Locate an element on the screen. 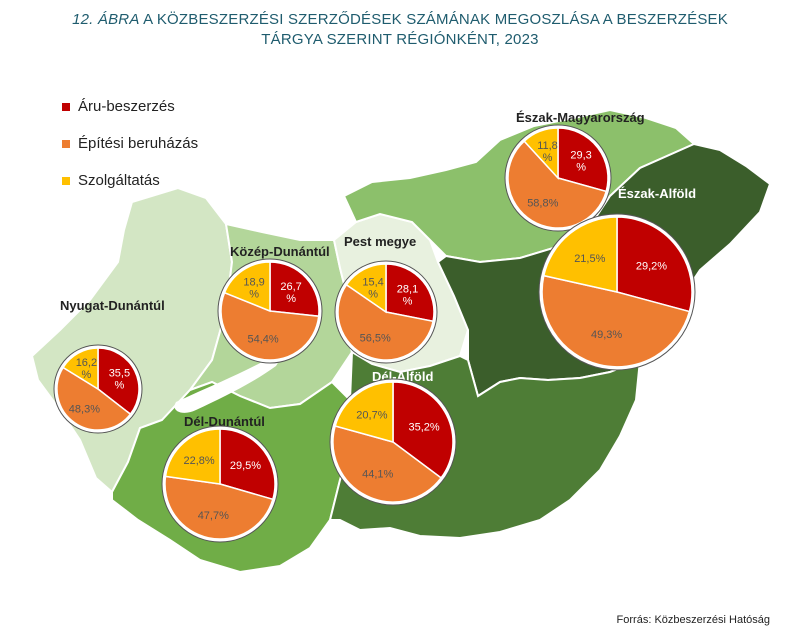  region-label-pest-megye: Pest megye is located at coordinates (380, 241).